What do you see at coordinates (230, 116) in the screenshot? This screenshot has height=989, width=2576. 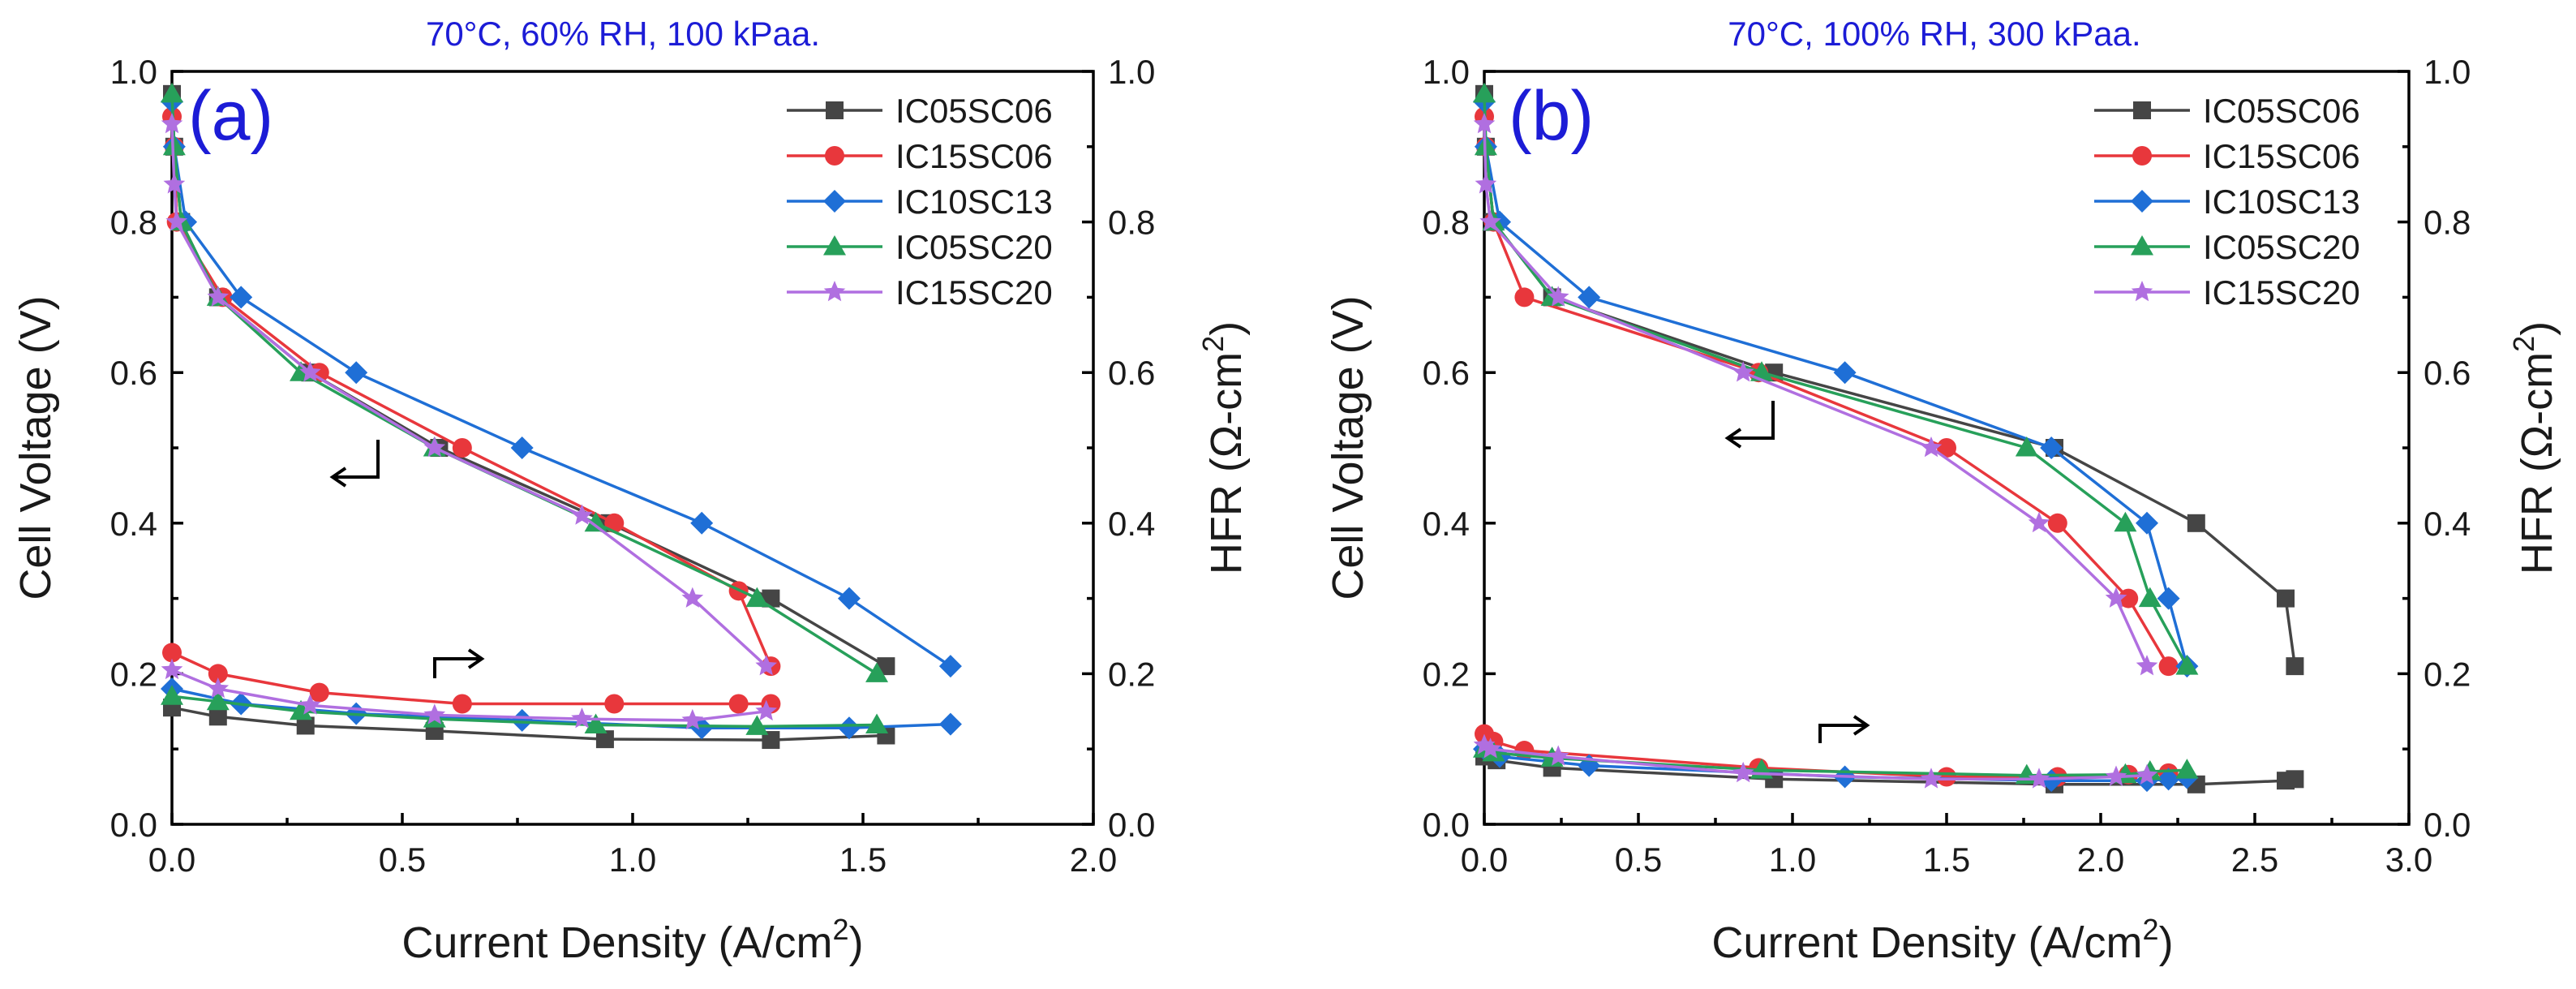 I see `panel-a-letter: (a)` at bounding box center [230, 116].